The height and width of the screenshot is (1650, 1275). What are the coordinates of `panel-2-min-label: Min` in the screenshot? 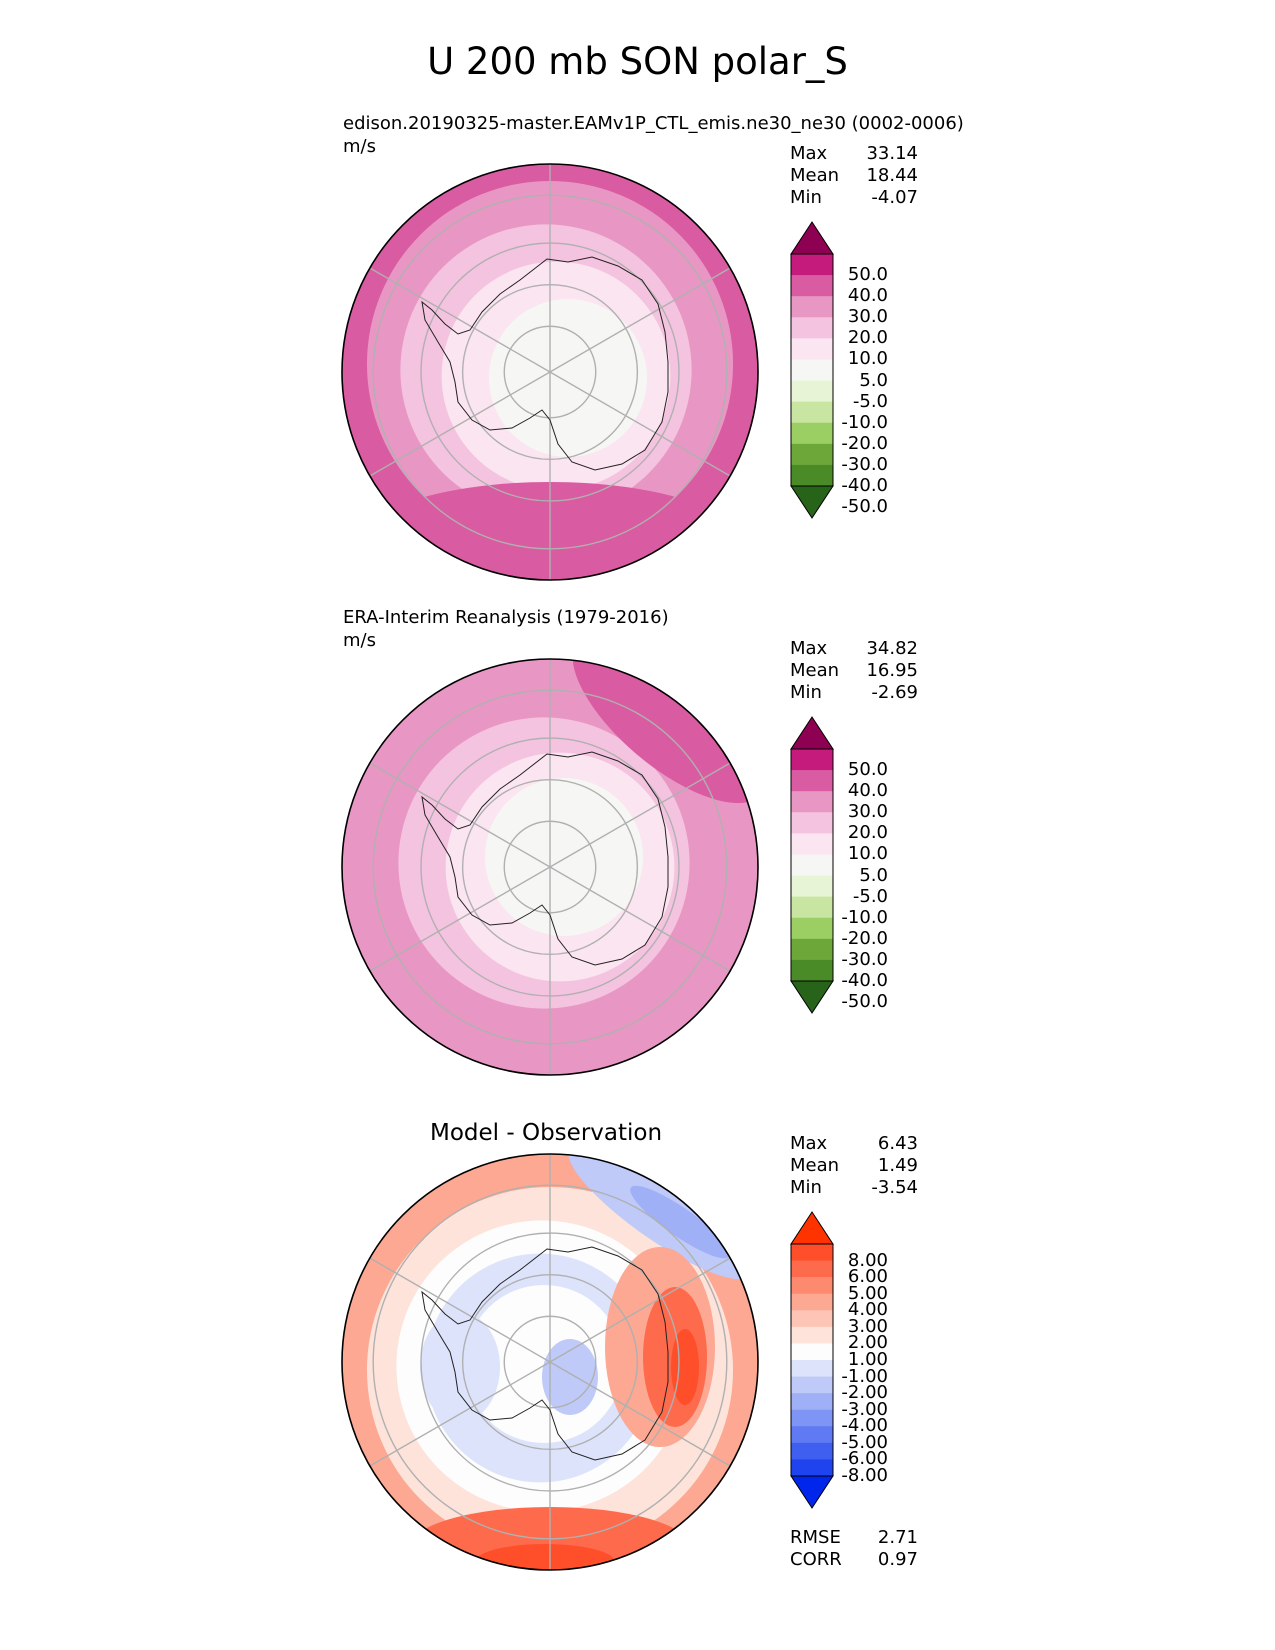 It's located at (806, 692).